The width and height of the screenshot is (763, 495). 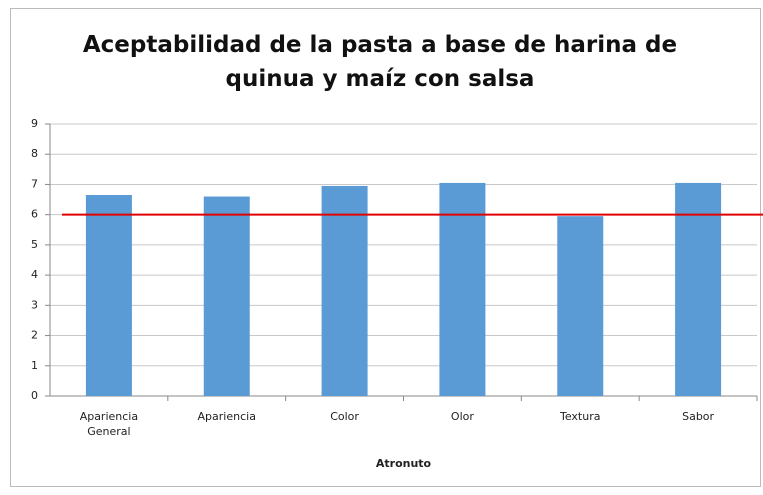 What do you see at coordinates (34, 244) in the screenshot?
I see `y-tick-label: 5` at bounding box center [34, 244].